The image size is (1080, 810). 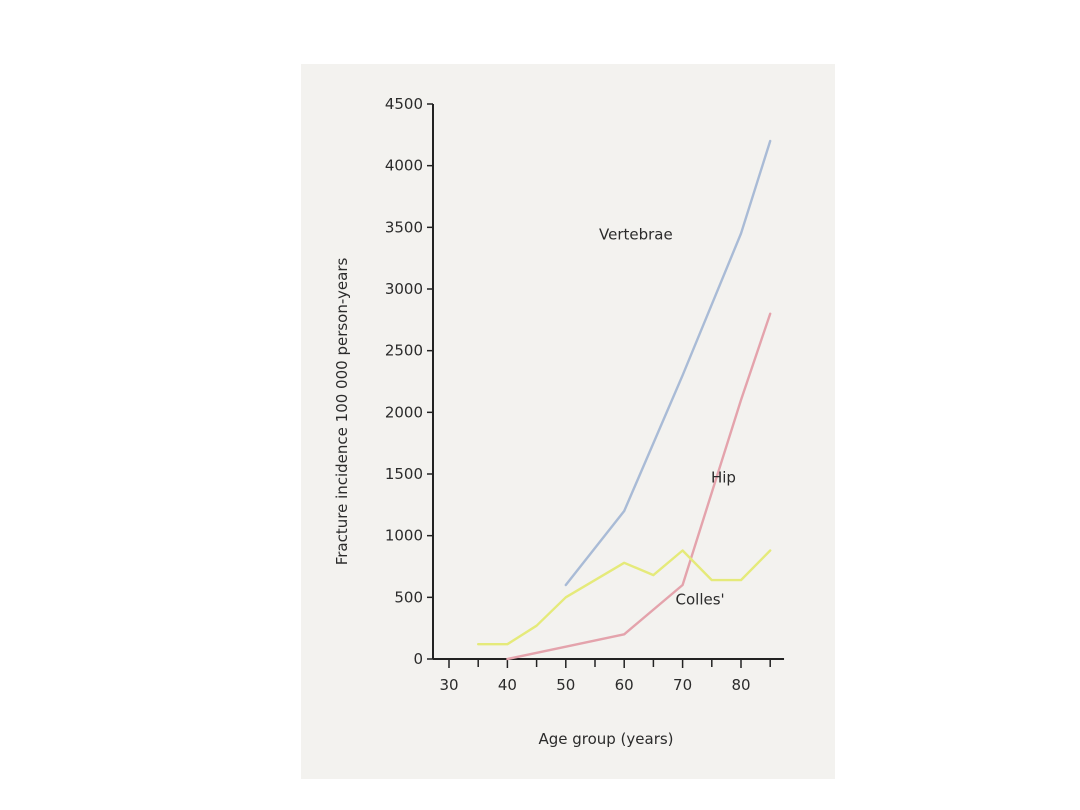 I want to click on y-tick-label: 2500, so click(x=404, y=351).